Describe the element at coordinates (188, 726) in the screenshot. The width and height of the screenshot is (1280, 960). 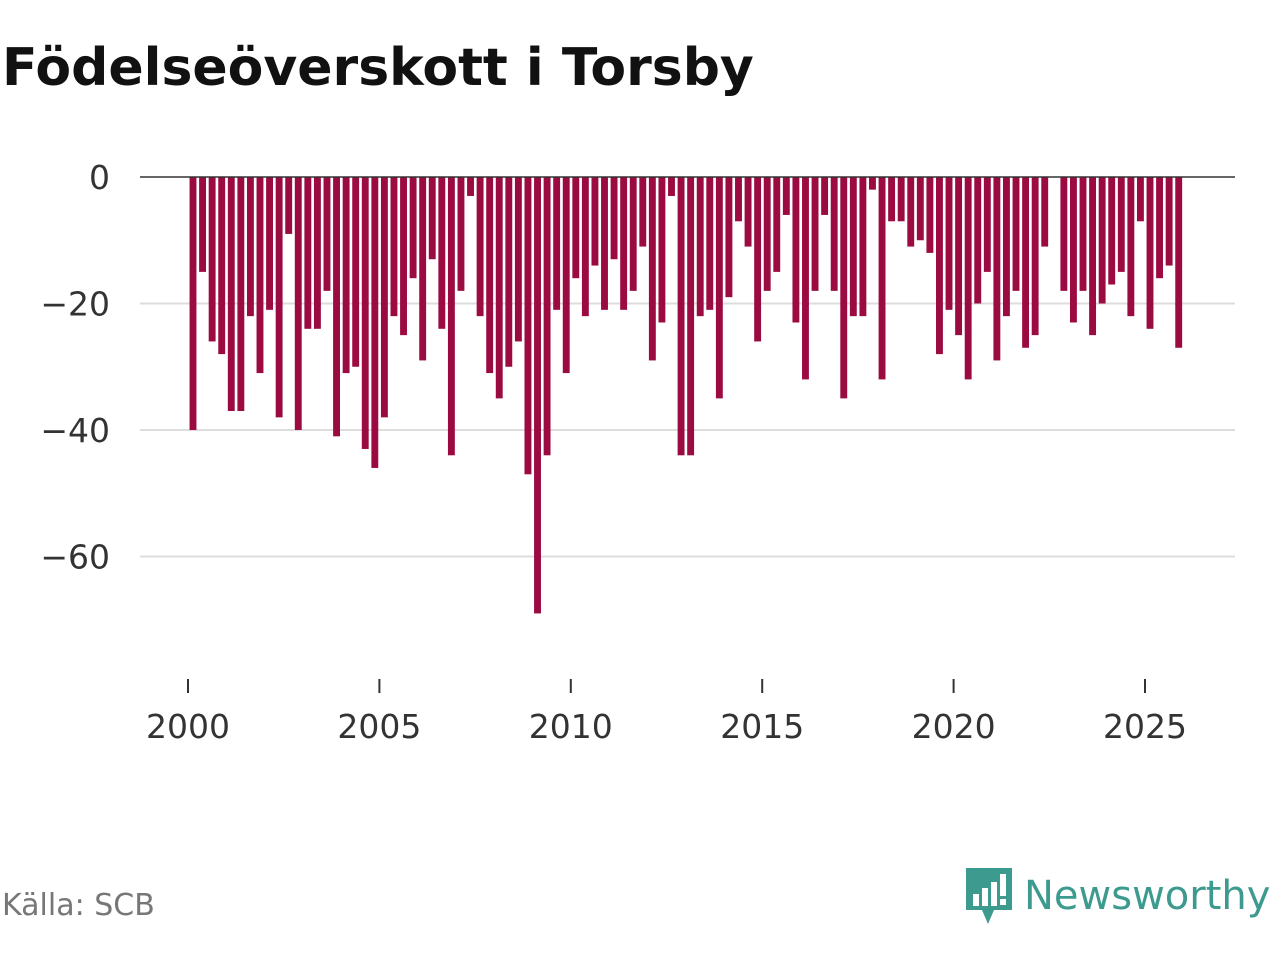
I see `x-tick-label: 2000` at that location.